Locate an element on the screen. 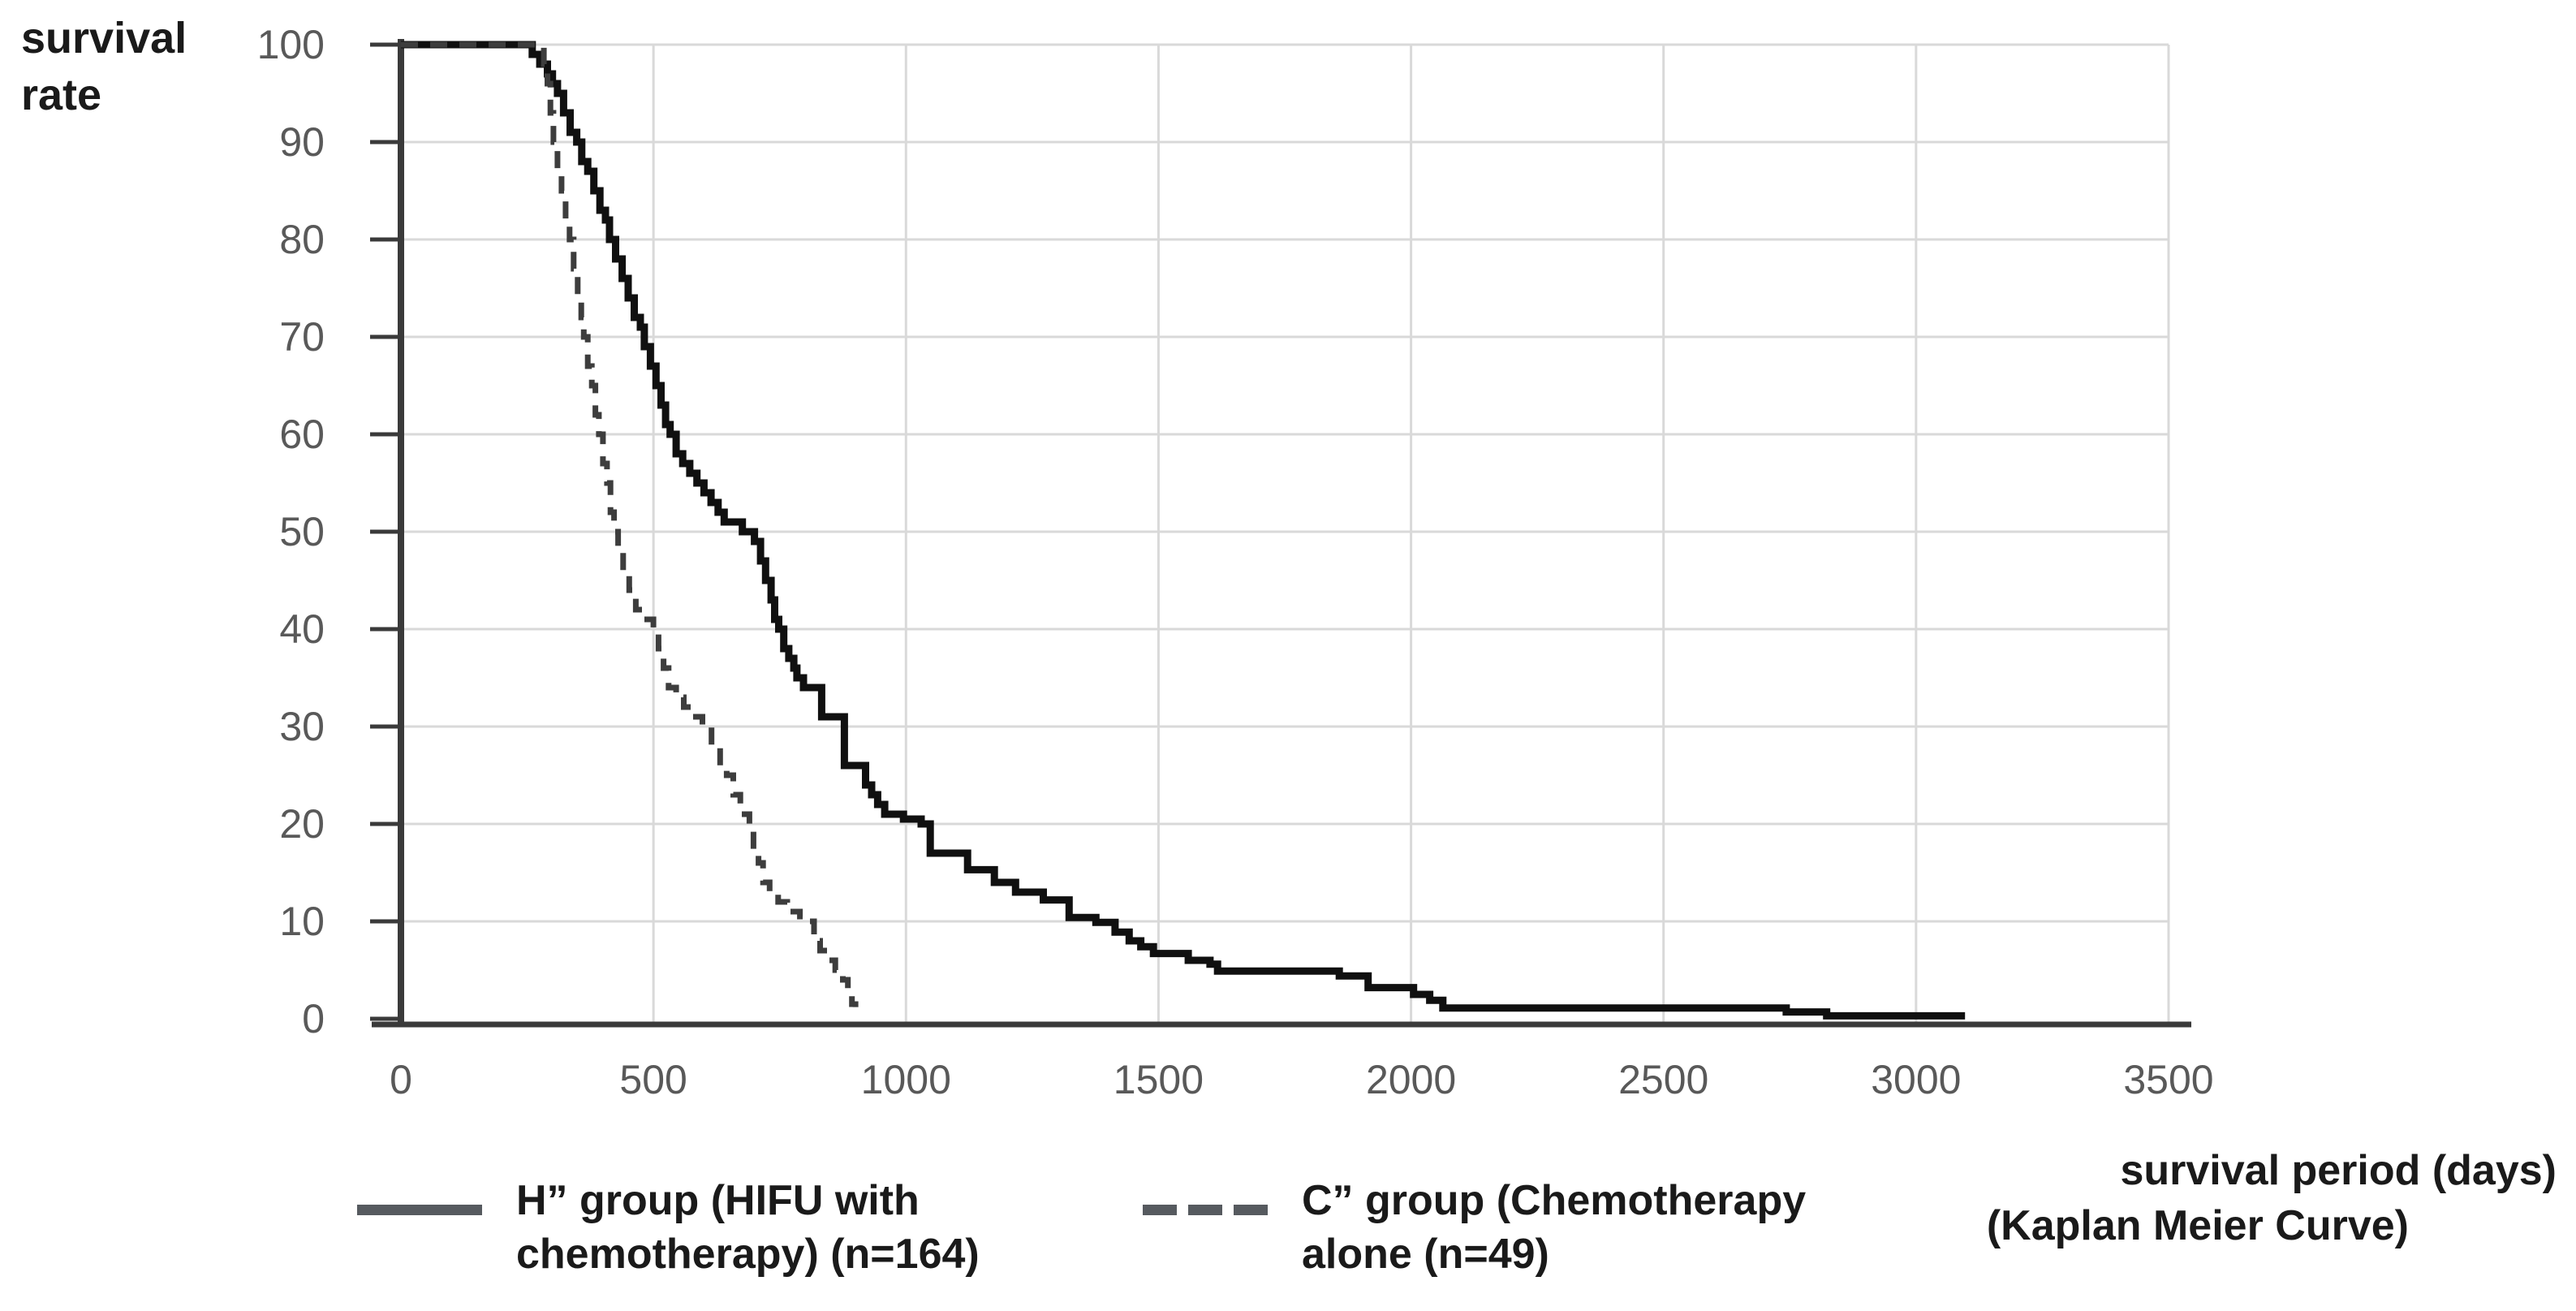  x-axis-subtitle: (Kaplan Meier Curve) is located at coordinates (2198, 1225).